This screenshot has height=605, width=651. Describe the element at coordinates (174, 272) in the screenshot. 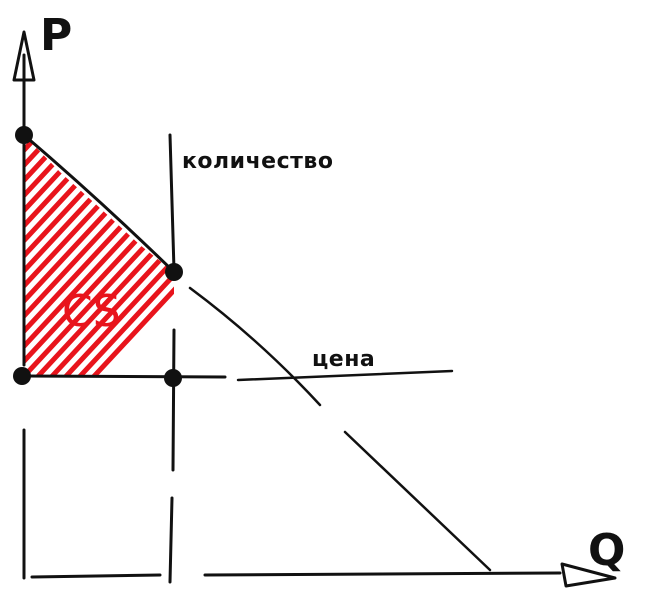

I see `equilibrium-point` at that location.